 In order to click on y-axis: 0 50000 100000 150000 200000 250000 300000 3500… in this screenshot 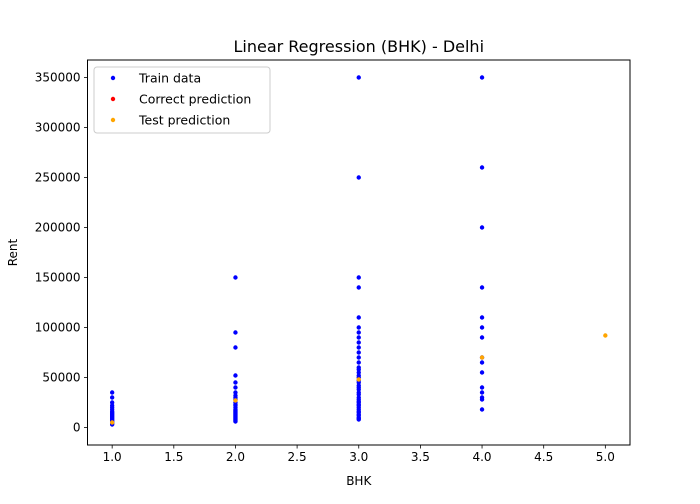, I will do `click(61, 253)`.